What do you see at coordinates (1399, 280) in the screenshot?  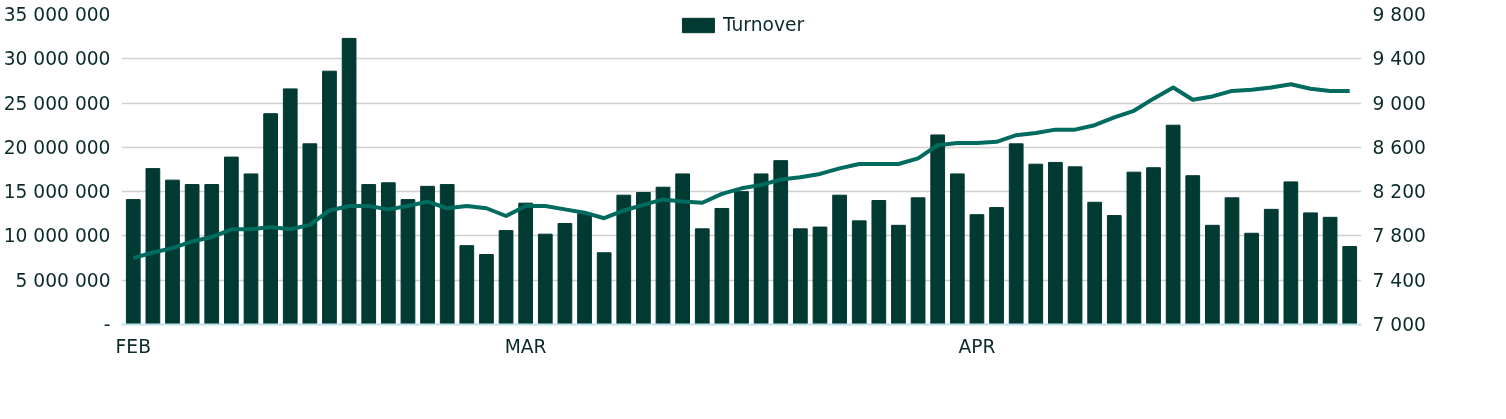 I see `y2-tick-label: 7 400` at bounding box center [1399, 280].